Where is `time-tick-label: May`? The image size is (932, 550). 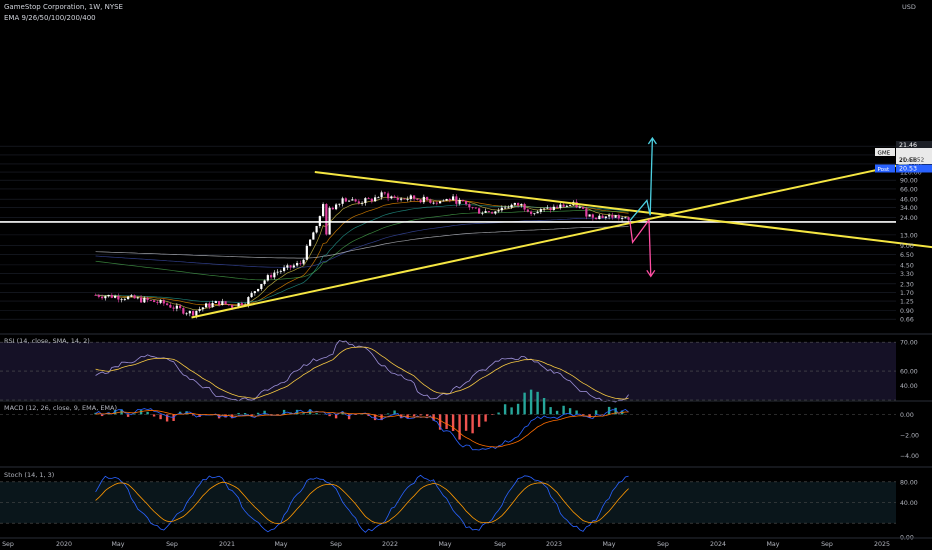
time-tick-label: May is located at coordinates (772, 544).